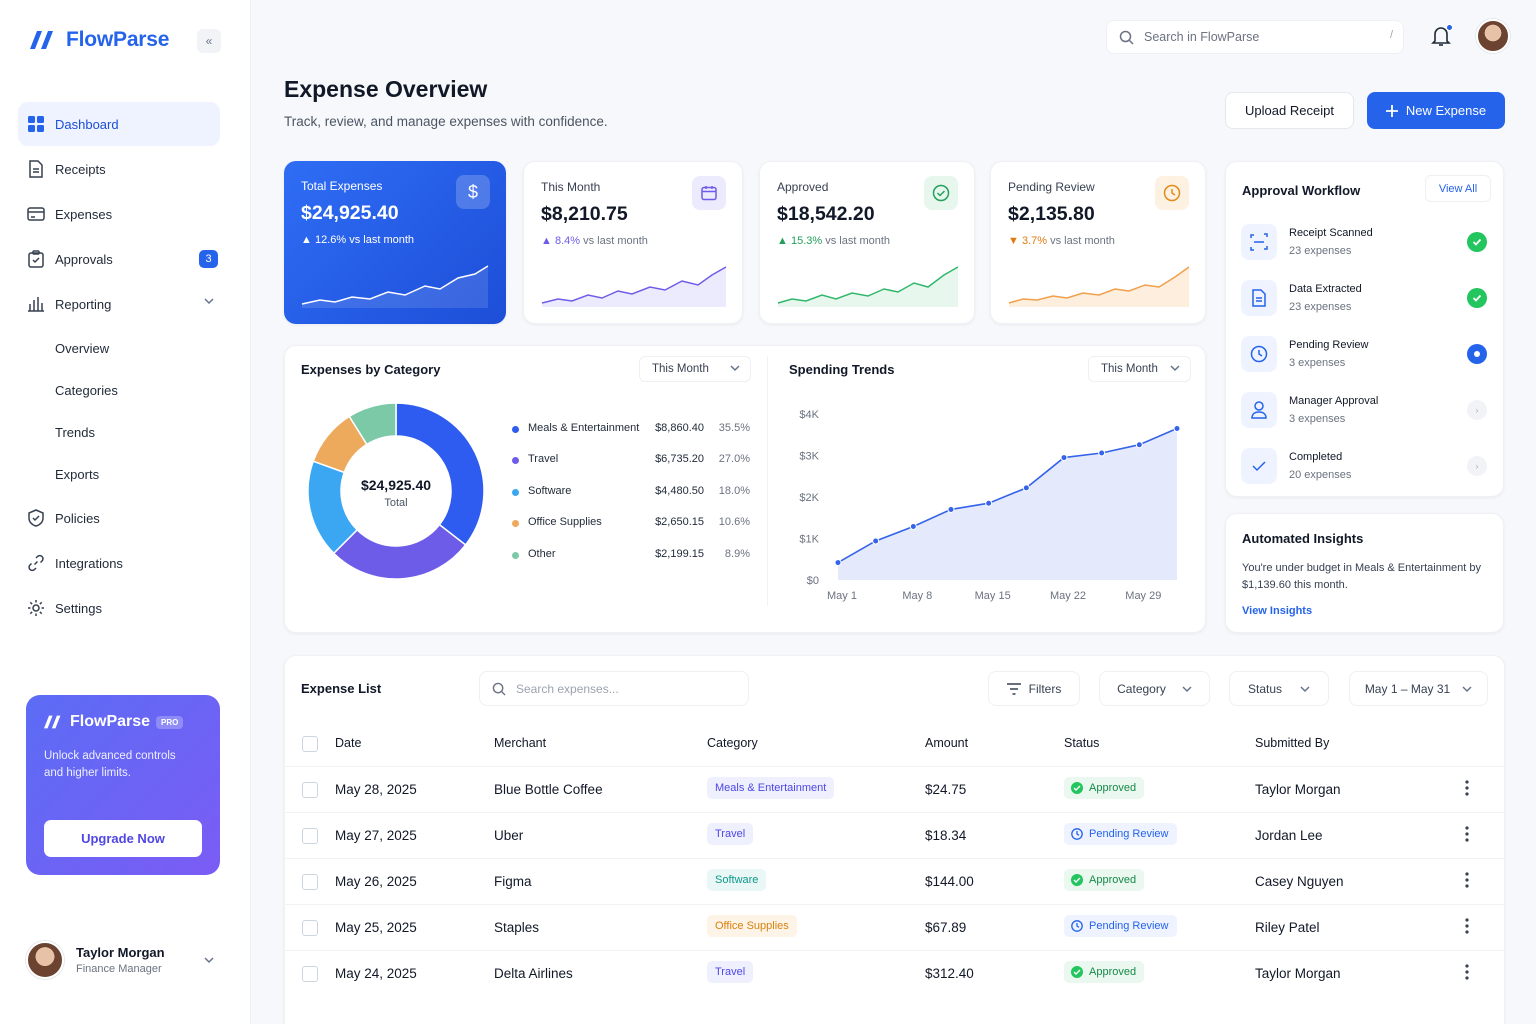  I want to click on row-amount: $312.40, so click(949, 973).